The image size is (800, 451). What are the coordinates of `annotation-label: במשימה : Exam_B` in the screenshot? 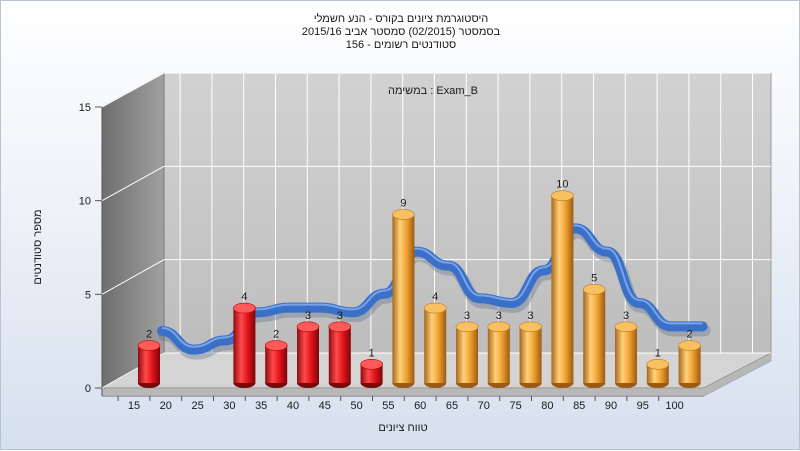 It's located at (433, 91).